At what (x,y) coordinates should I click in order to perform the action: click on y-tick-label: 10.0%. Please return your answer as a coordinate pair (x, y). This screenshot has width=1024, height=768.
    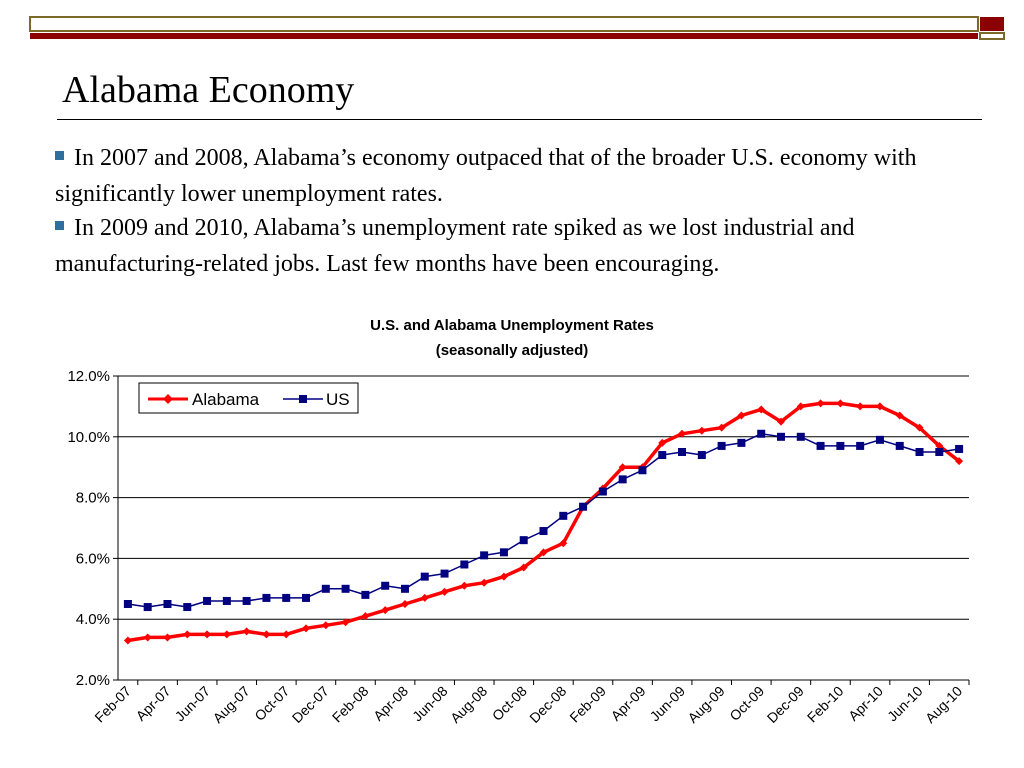
    Looking at the image, I should click on (88, 437).